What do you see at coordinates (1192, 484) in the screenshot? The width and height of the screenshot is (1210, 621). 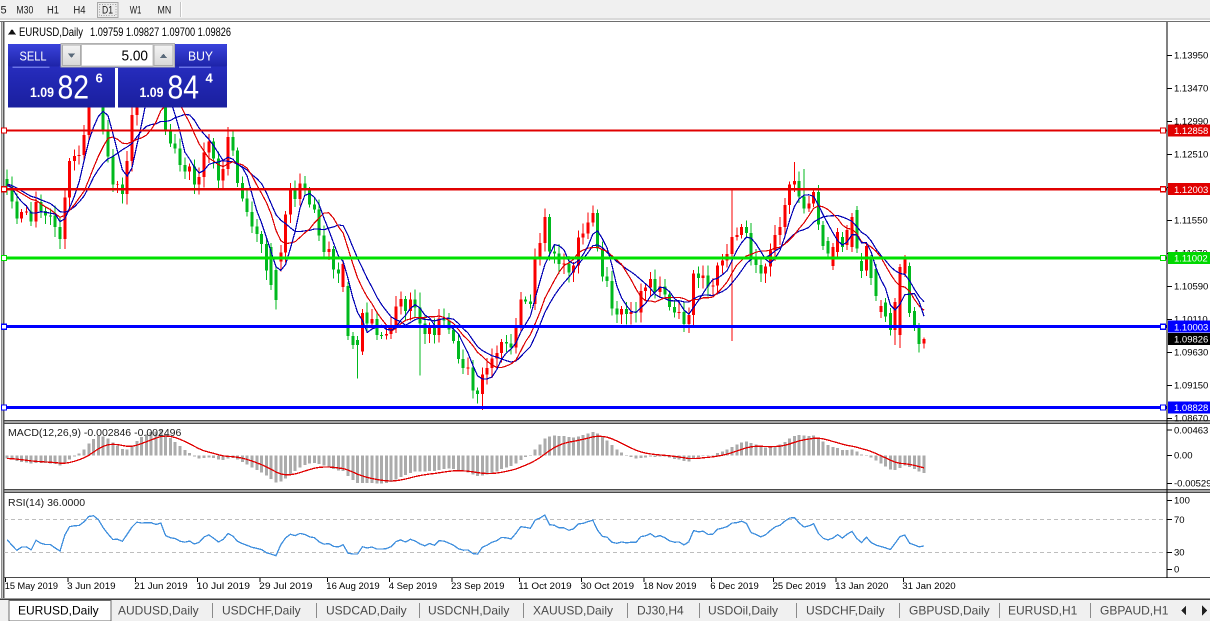 I see `svg-text: -0.005299` at bounding box center [1192, 484].